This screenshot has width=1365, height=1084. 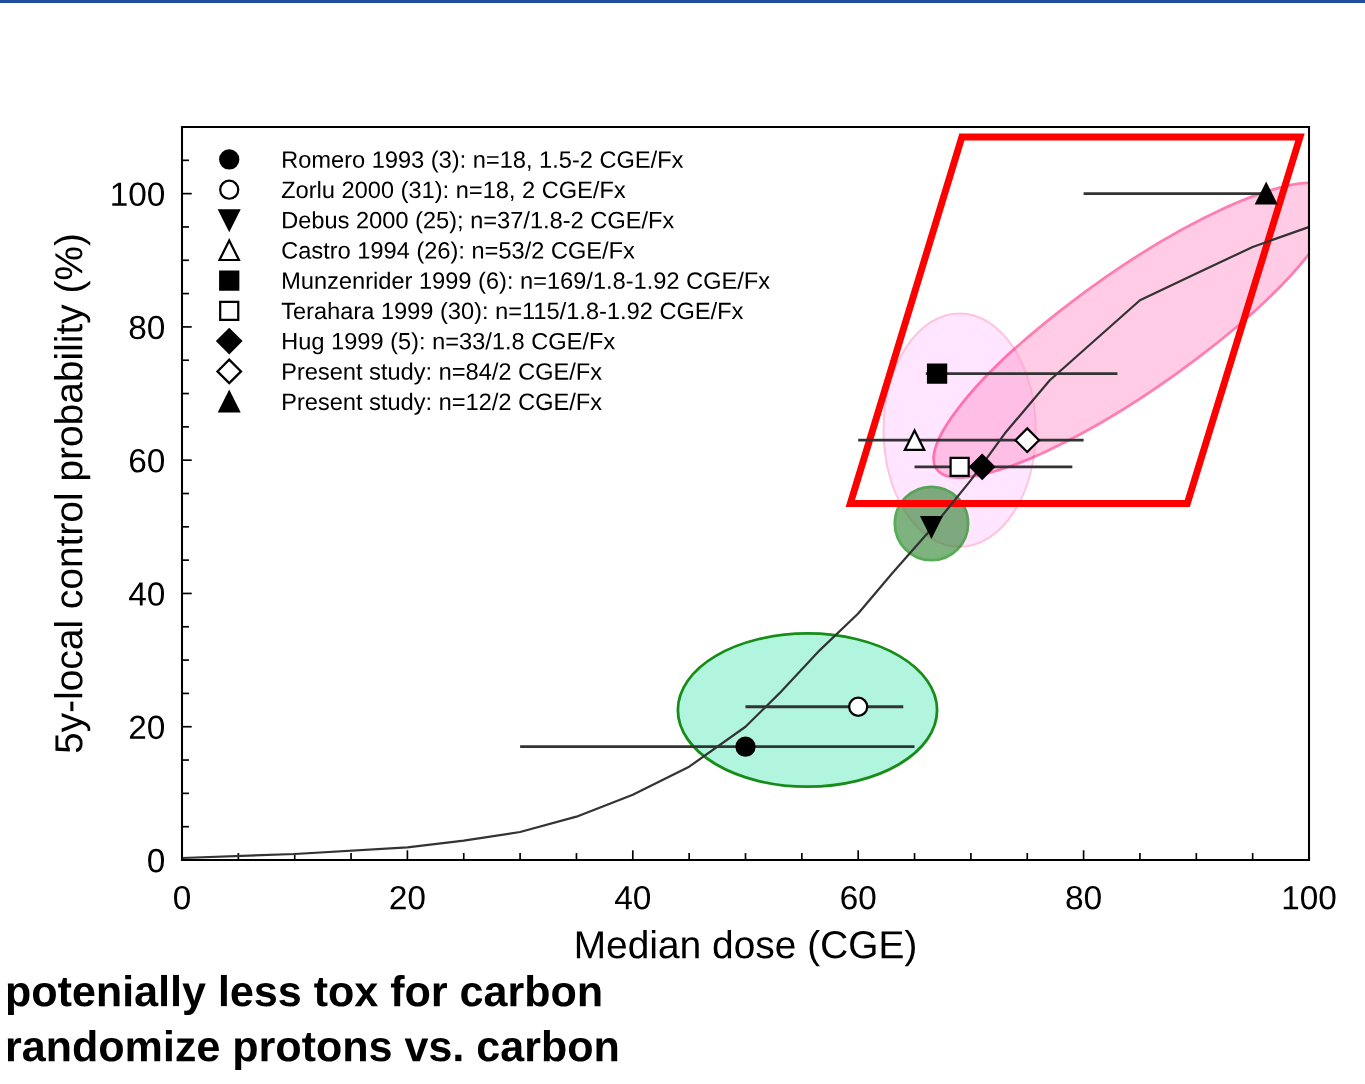 I want to click on text: randomize protons vs. carbon, so click(x=312, y=1050).